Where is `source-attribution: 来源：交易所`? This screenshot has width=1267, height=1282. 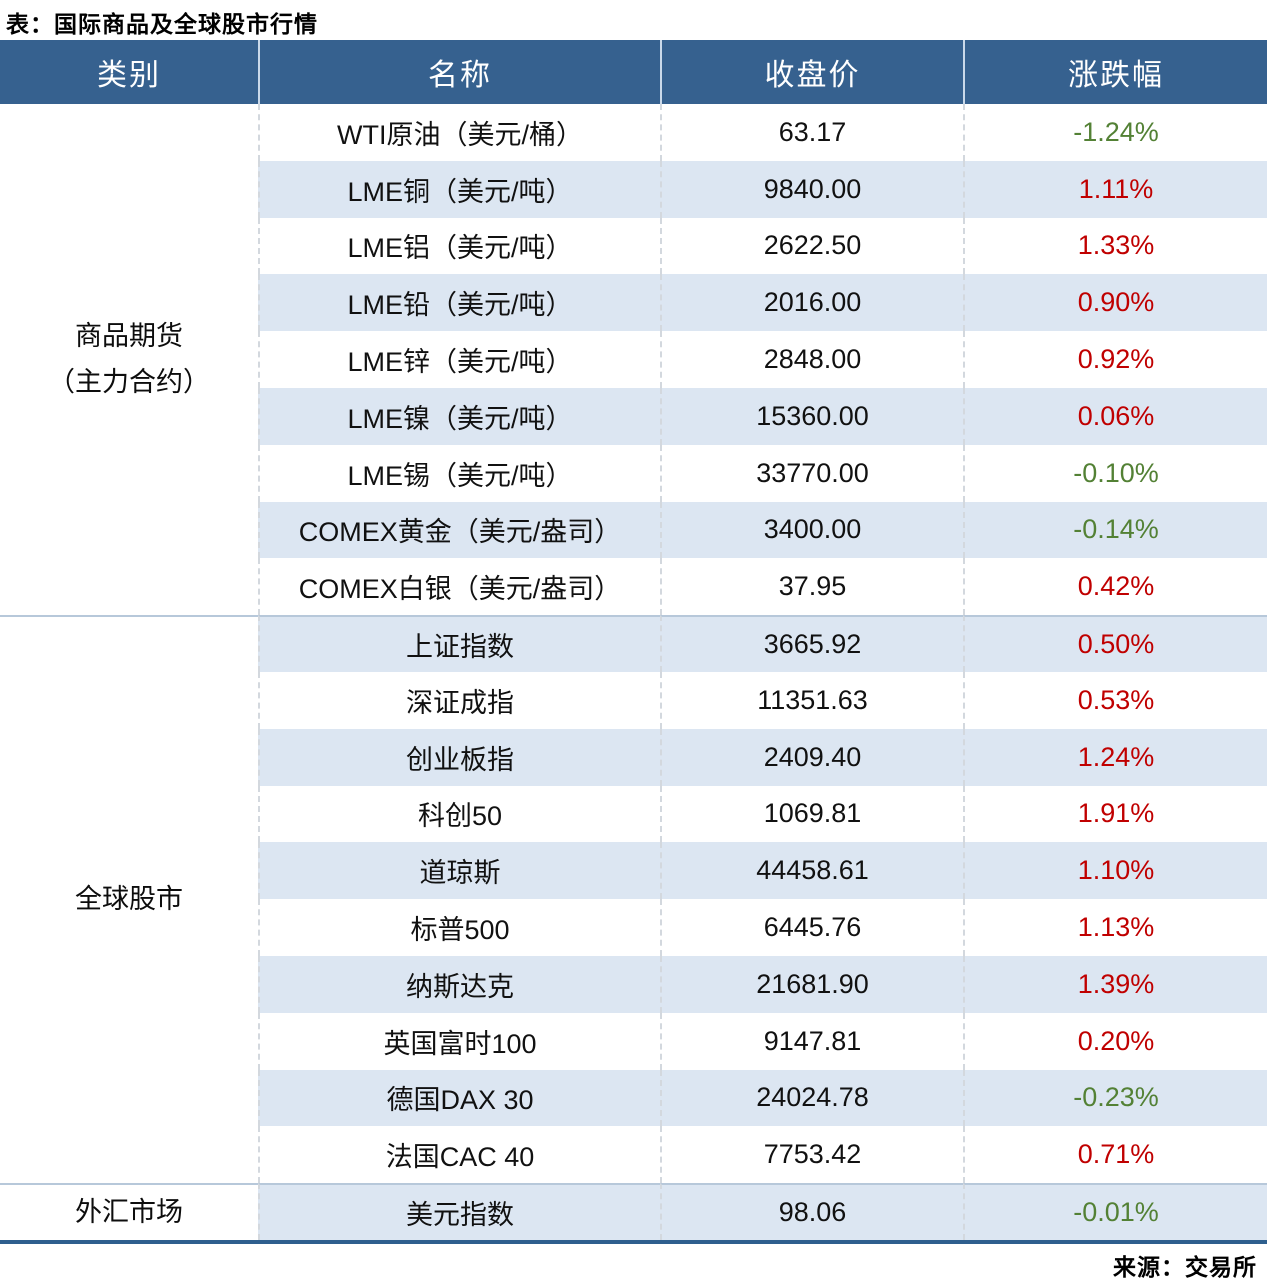 source-attribution: 来源：交易所 is located at coordinates (1185, 1267).